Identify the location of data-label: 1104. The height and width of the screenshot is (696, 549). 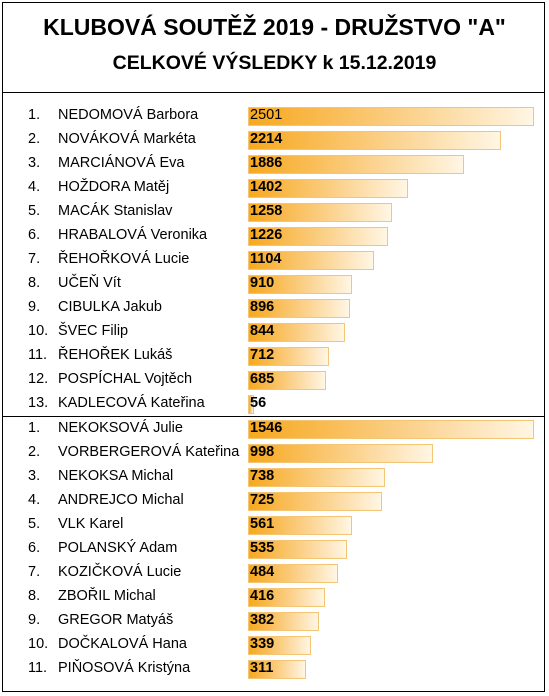
(266, 259).